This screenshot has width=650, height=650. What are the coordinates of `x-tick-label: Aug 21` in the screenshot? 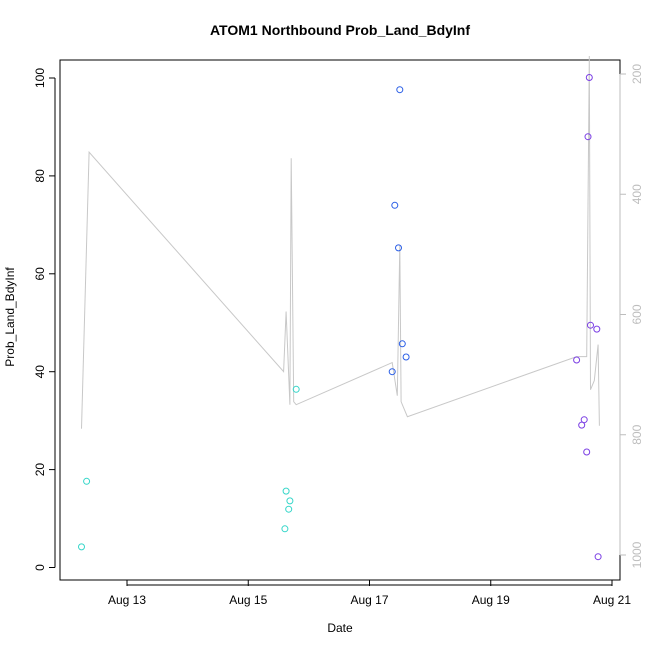 It's located at (612, 600).